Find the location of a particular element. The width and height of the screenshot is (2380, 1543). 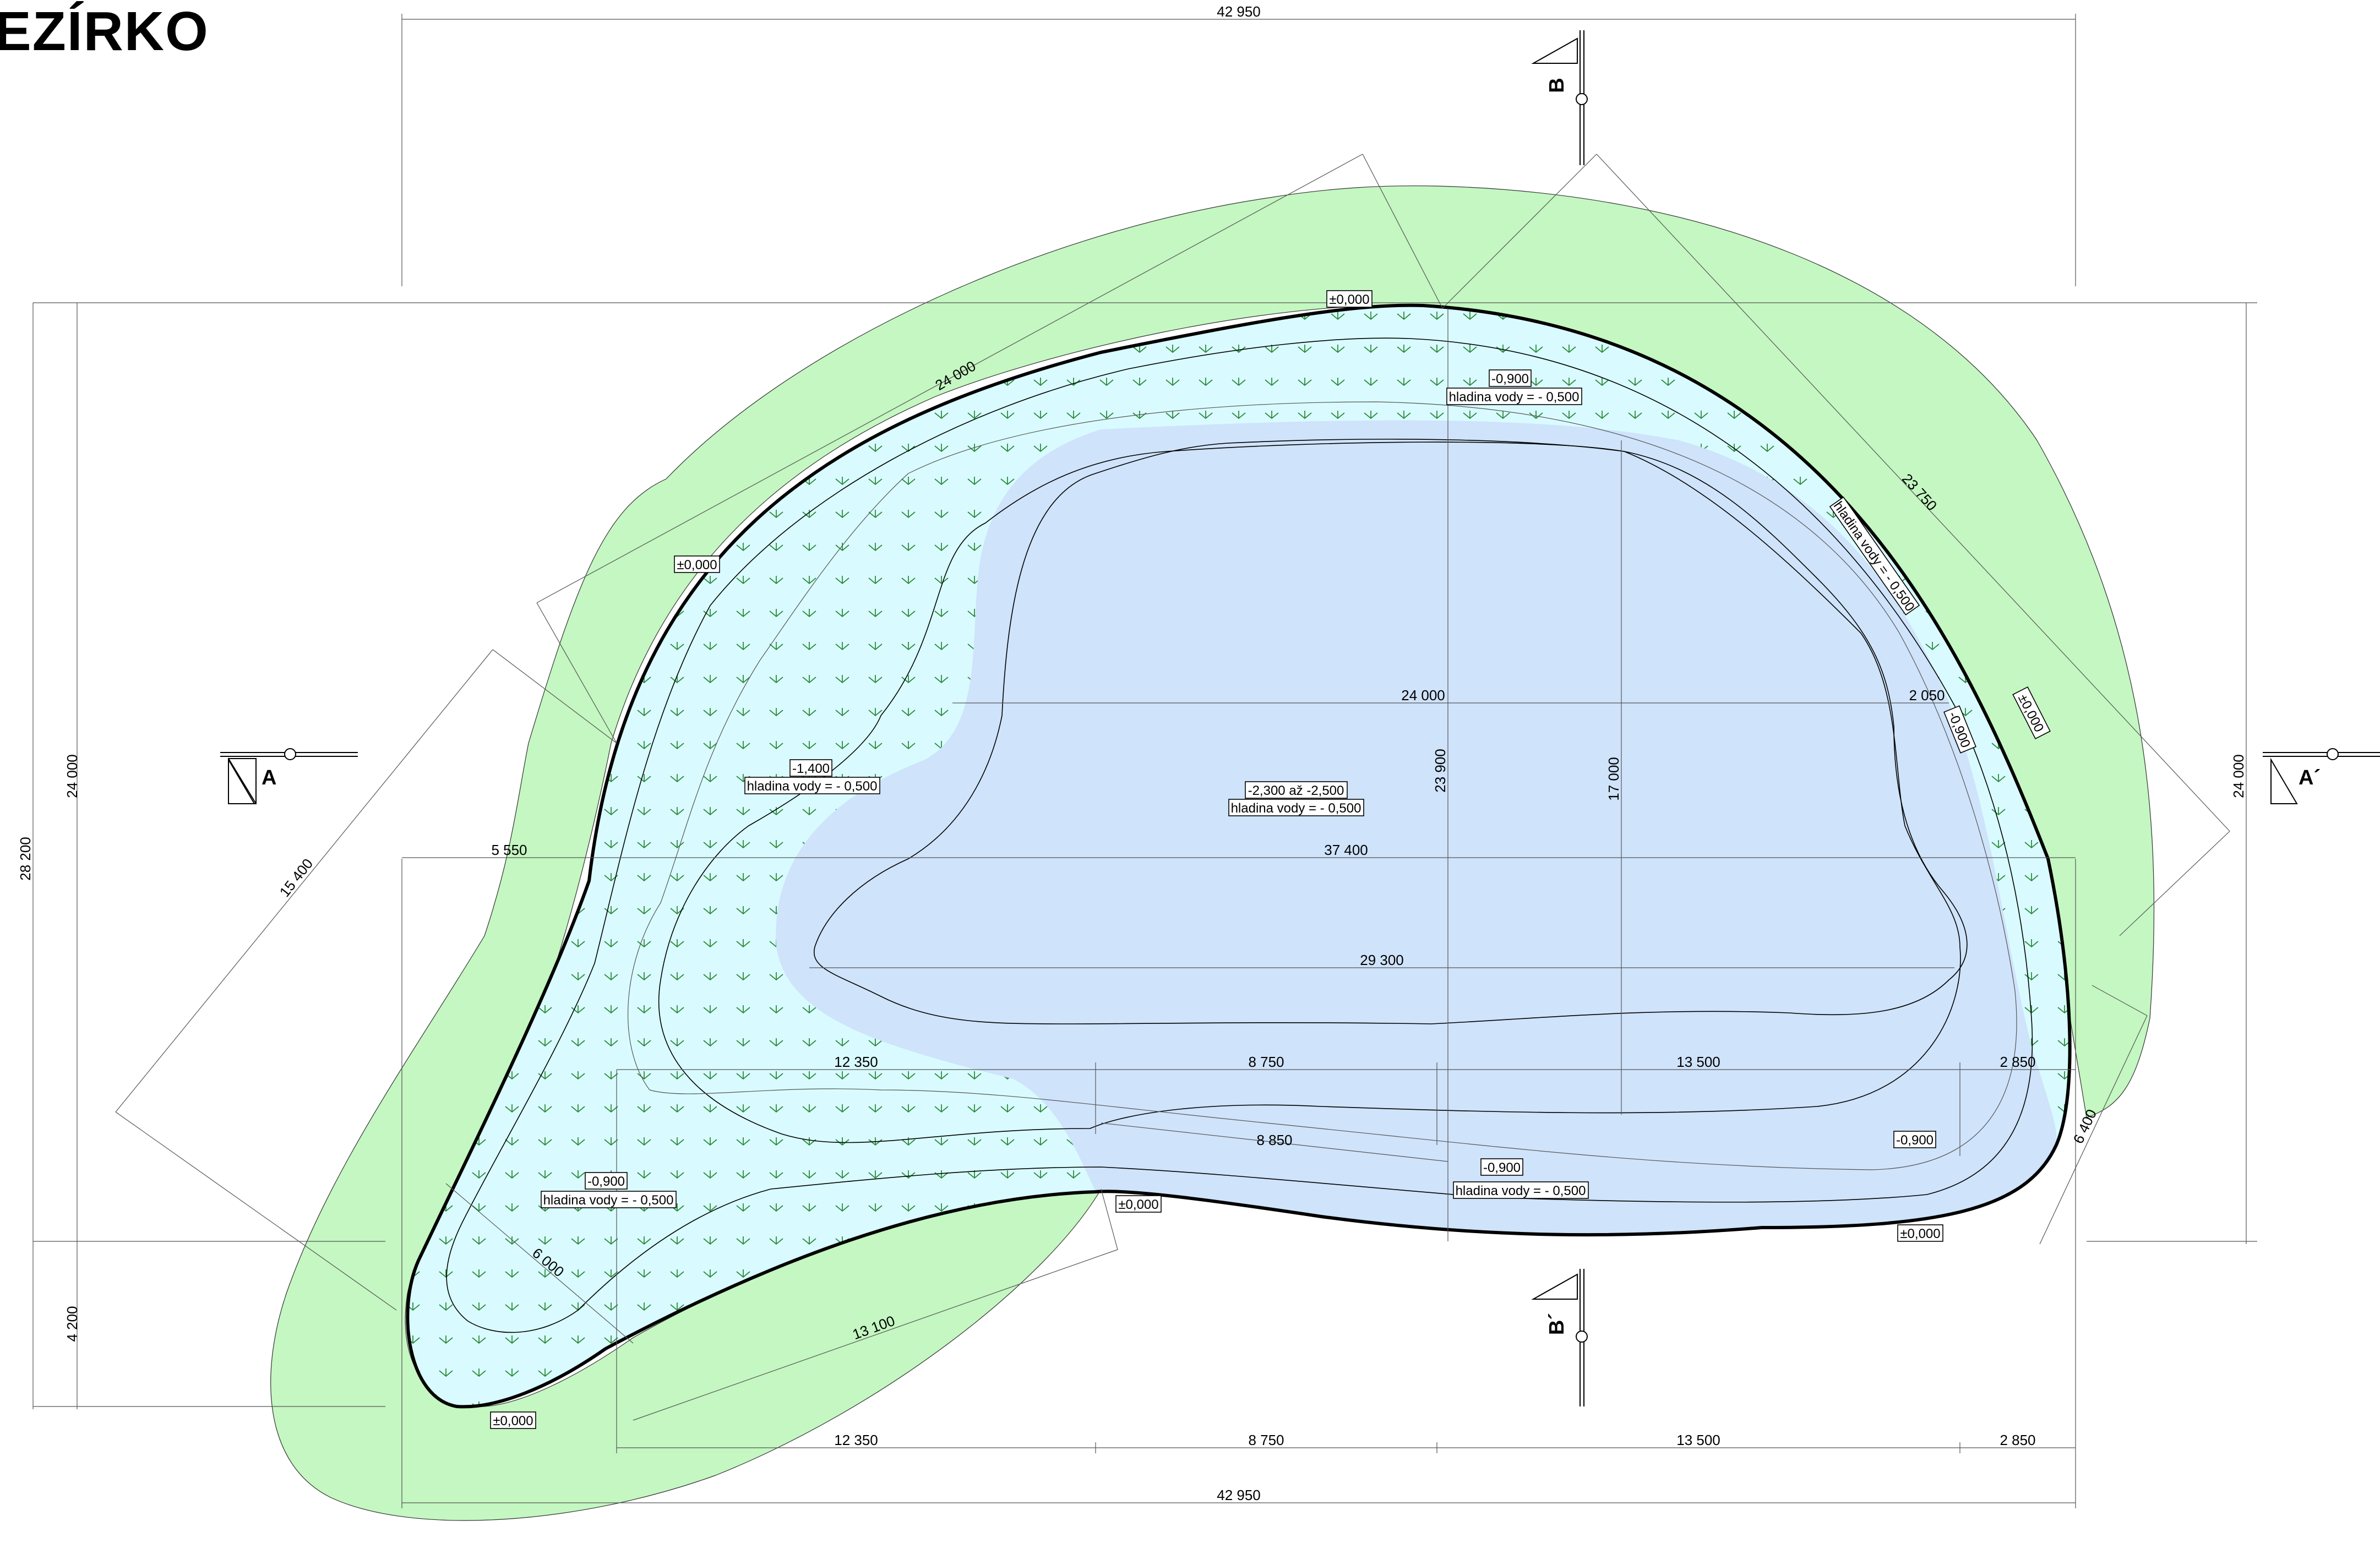

dim-deep-width: 29 300 is located at coordinates (1382, 960).